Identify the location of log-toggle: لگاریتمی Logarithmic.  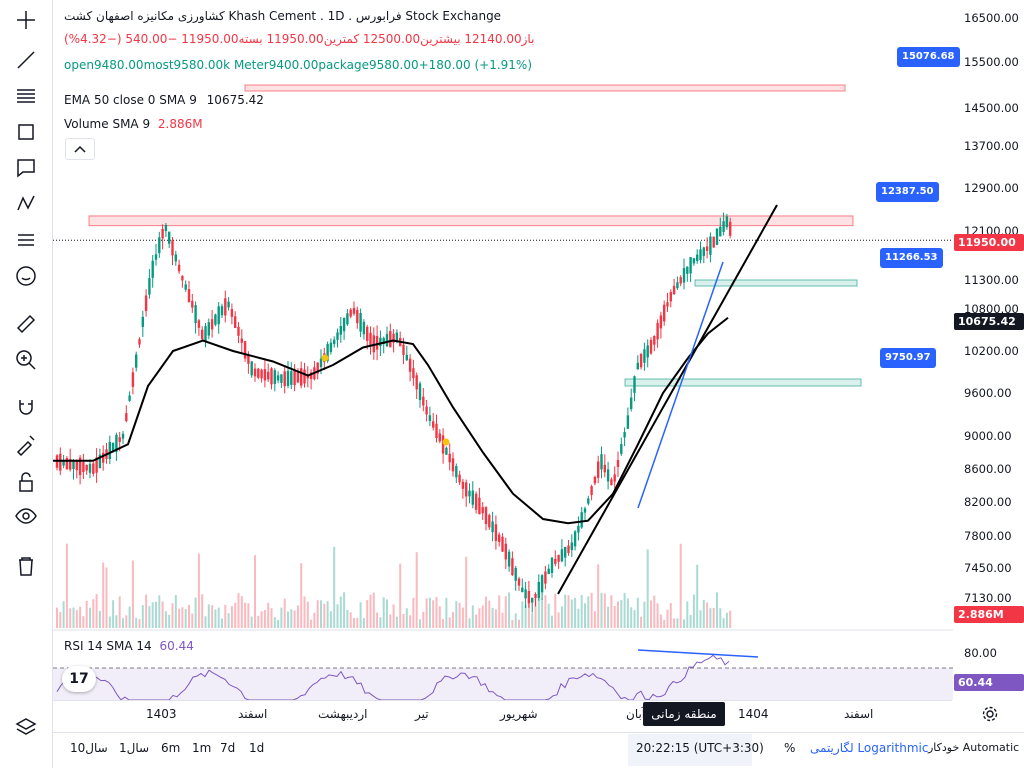
(869, 748).